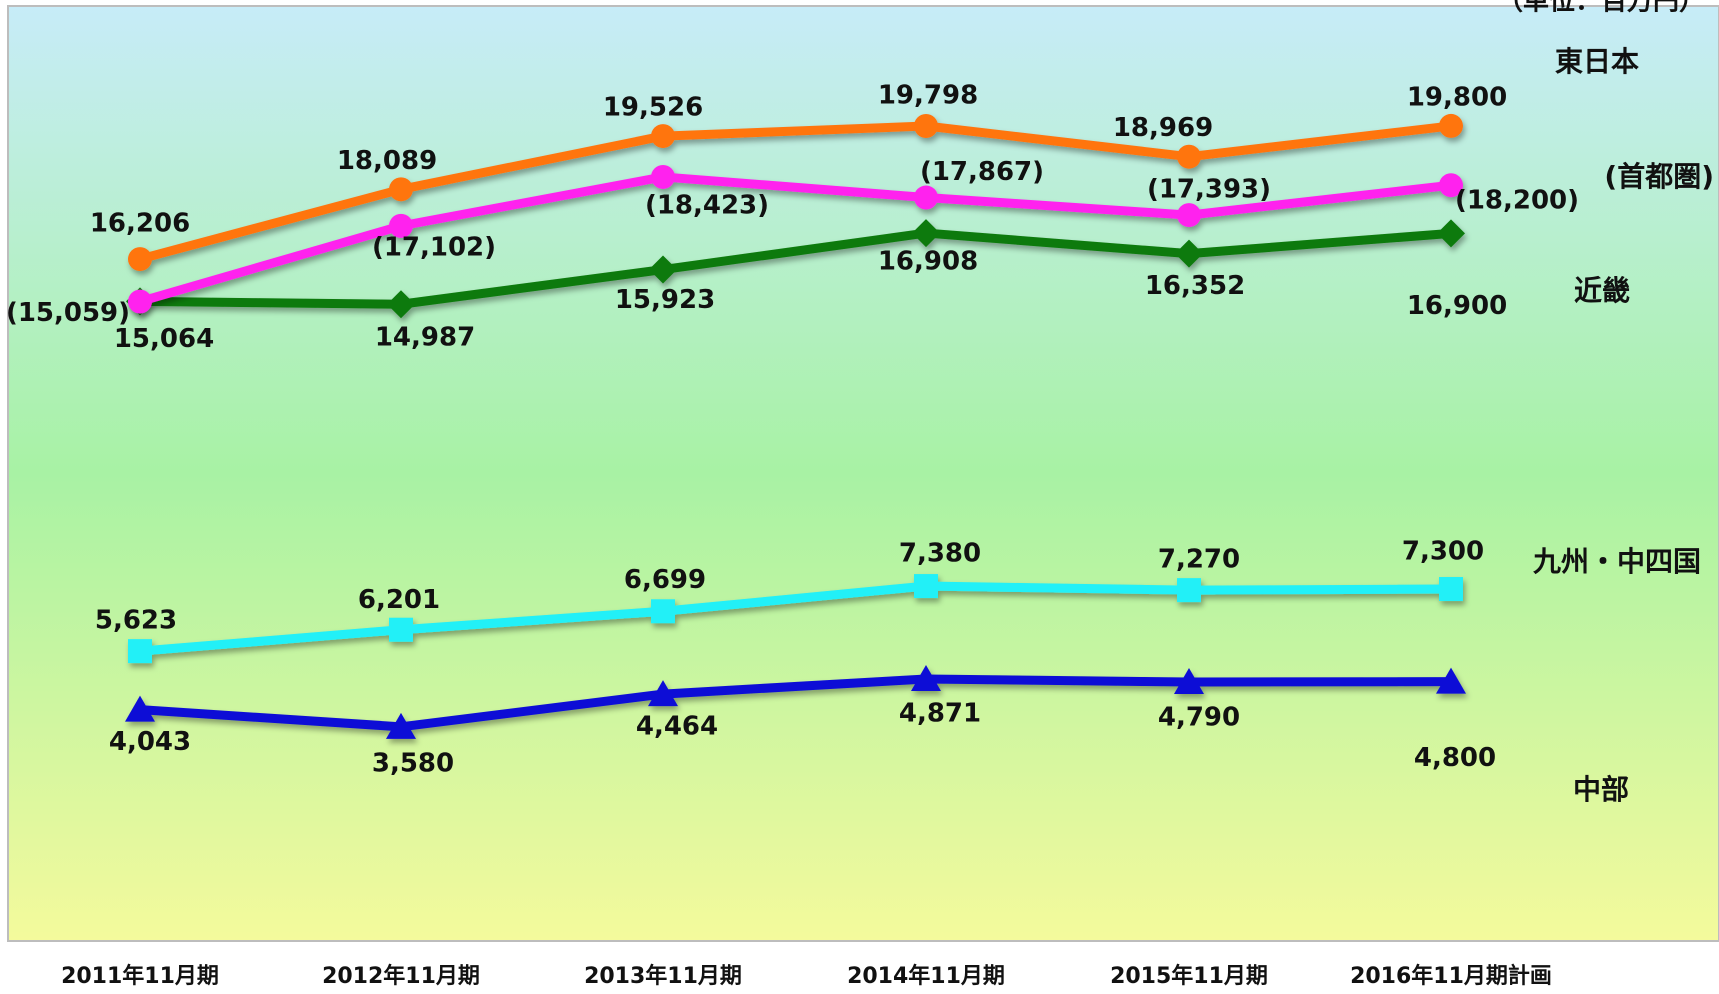  I want to click on series-3-data-label-3: 15,923, so click(665, 300).